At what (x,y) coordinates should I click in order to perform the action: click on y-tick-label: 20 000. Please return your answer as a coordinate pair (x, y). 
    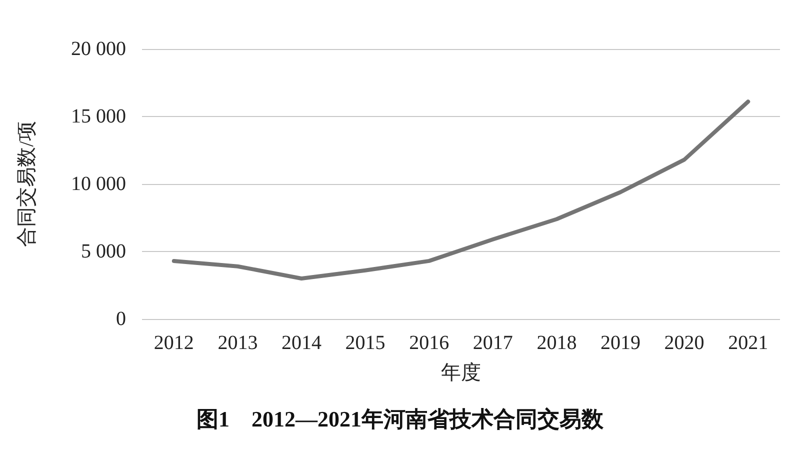
    Looking at the image, I should click on (98, 49).